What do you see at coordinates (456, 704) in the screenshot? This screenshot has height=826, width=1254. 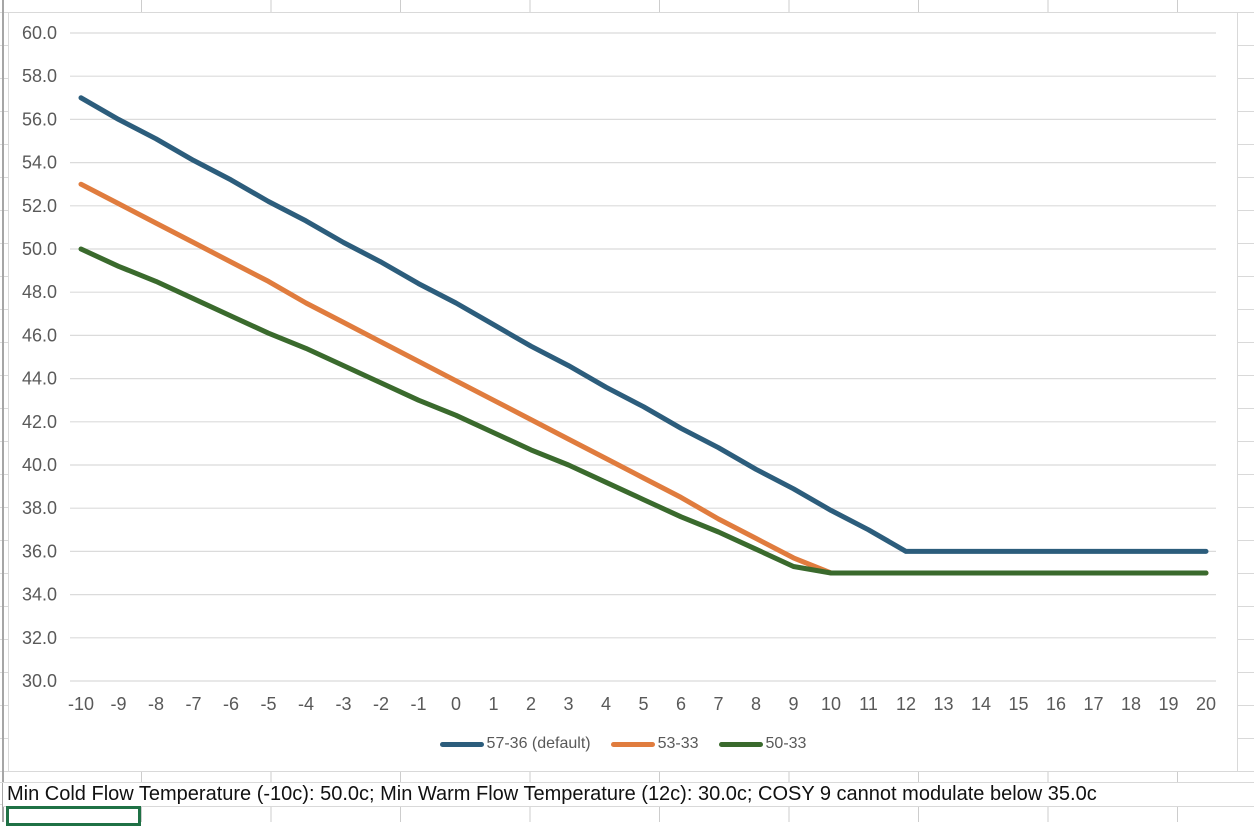 I see `x-axis-tick-label: 0` at bounding box center [456, 704].